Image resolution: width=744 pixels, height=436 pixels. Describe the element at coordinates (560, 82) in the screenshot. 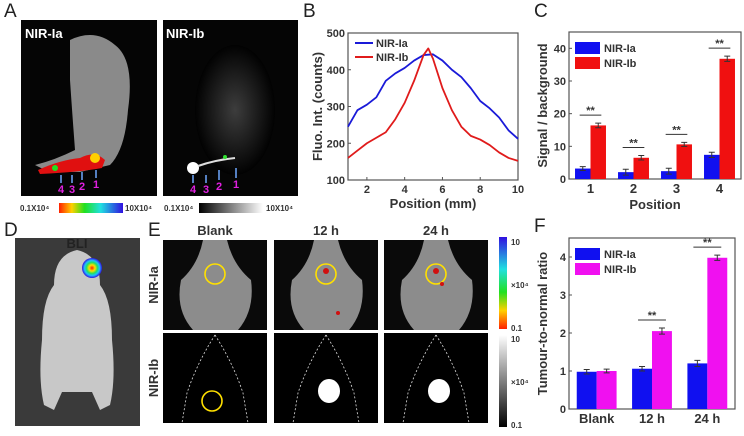

I see `y-tick-label: 30` at that location.